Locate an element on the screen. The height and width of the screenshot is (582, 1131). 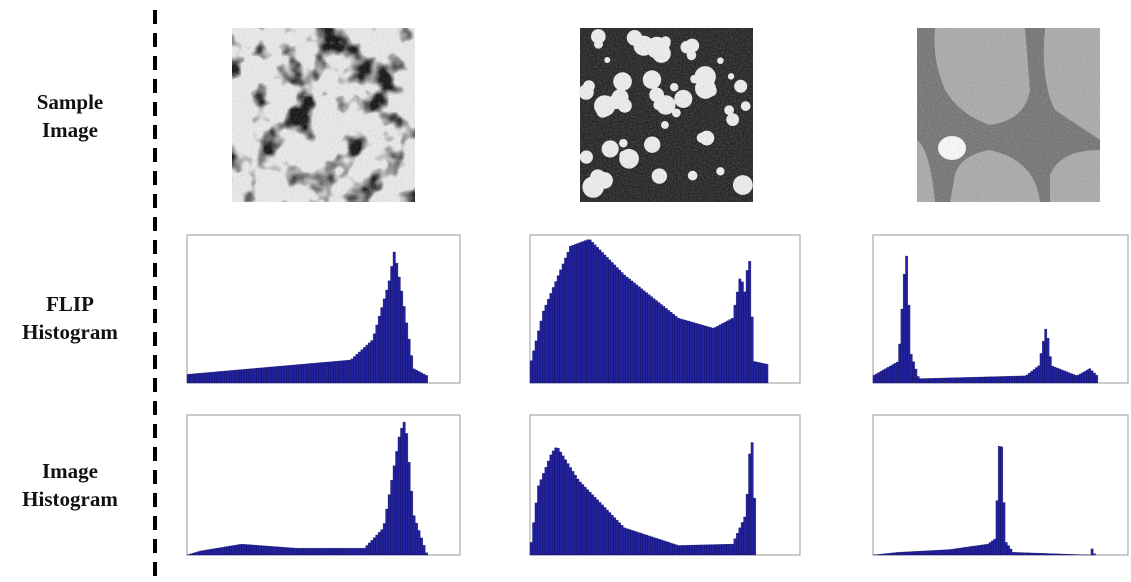
row-label-text: Sample Image is located at coordinates (70, 116).